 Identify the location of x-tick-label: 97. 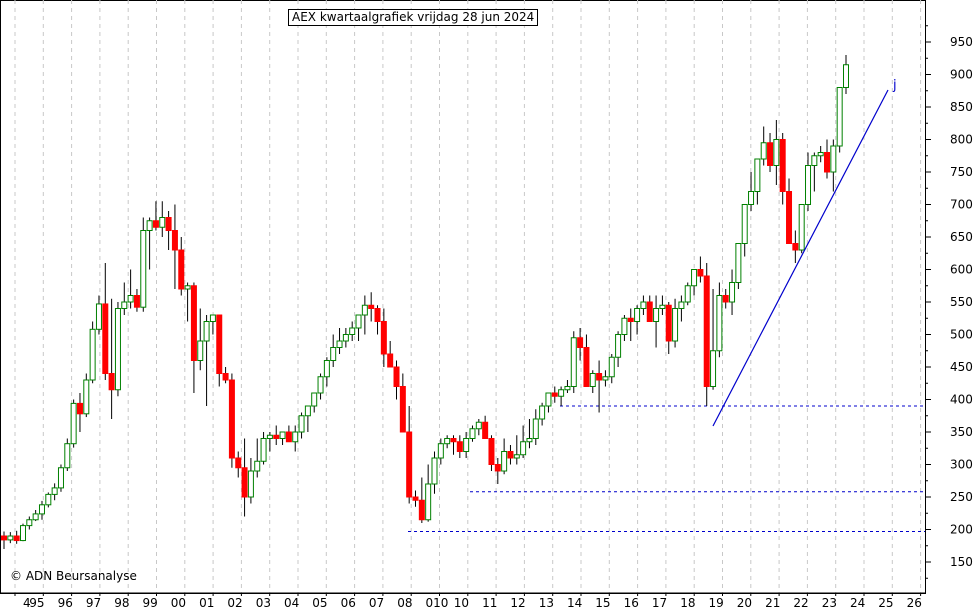
(93, 603).